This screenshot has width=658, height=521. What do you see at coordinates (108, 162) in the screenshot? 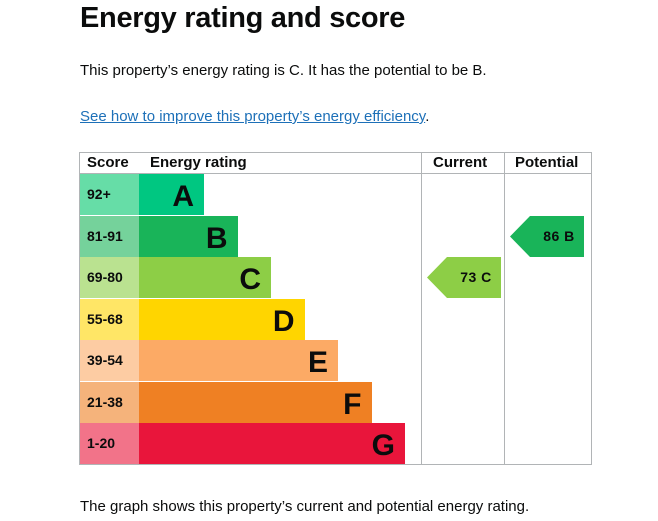
I see `header-score: Score` at bounding box center [108, 162].